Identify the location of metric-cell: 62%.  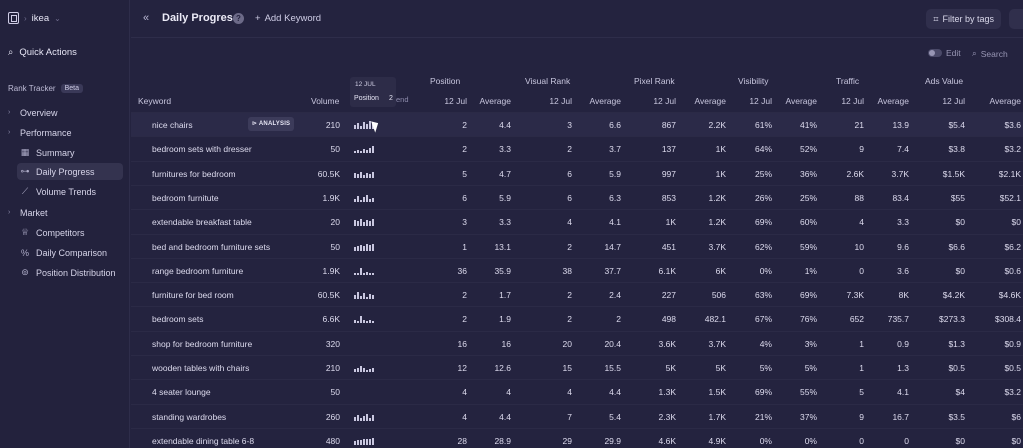
(763, 246).